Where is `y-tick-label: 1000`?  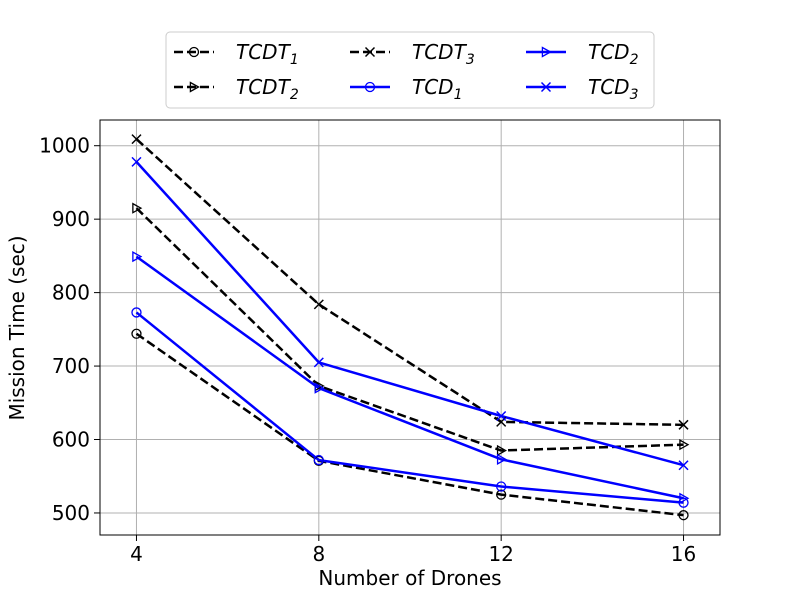 y-tick-label: 1000 is located at coordinates (64, 146).